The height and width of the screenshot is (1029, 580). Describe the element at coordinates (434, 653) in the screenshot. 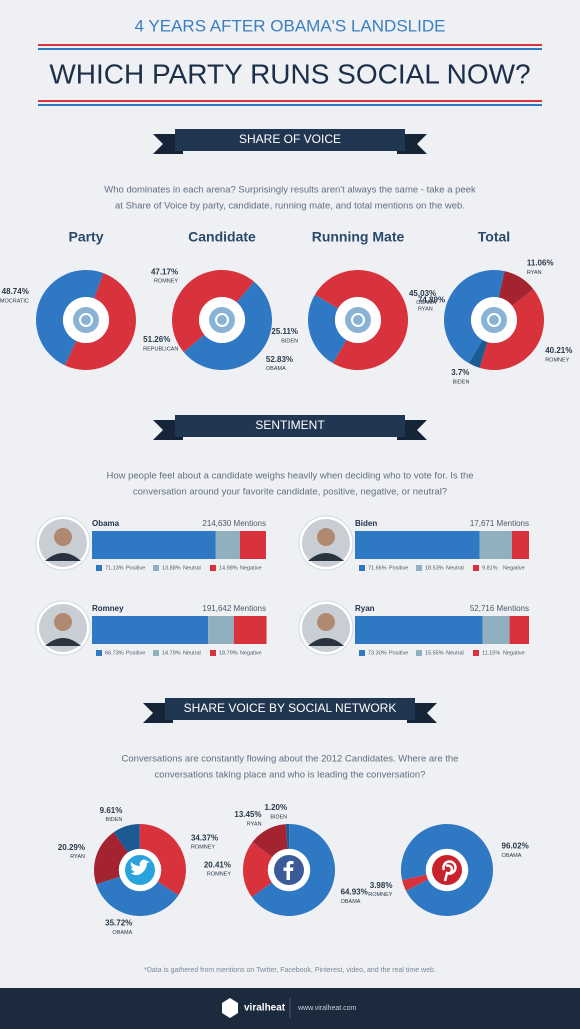

I see `legend-value: 15.55%` at that location.